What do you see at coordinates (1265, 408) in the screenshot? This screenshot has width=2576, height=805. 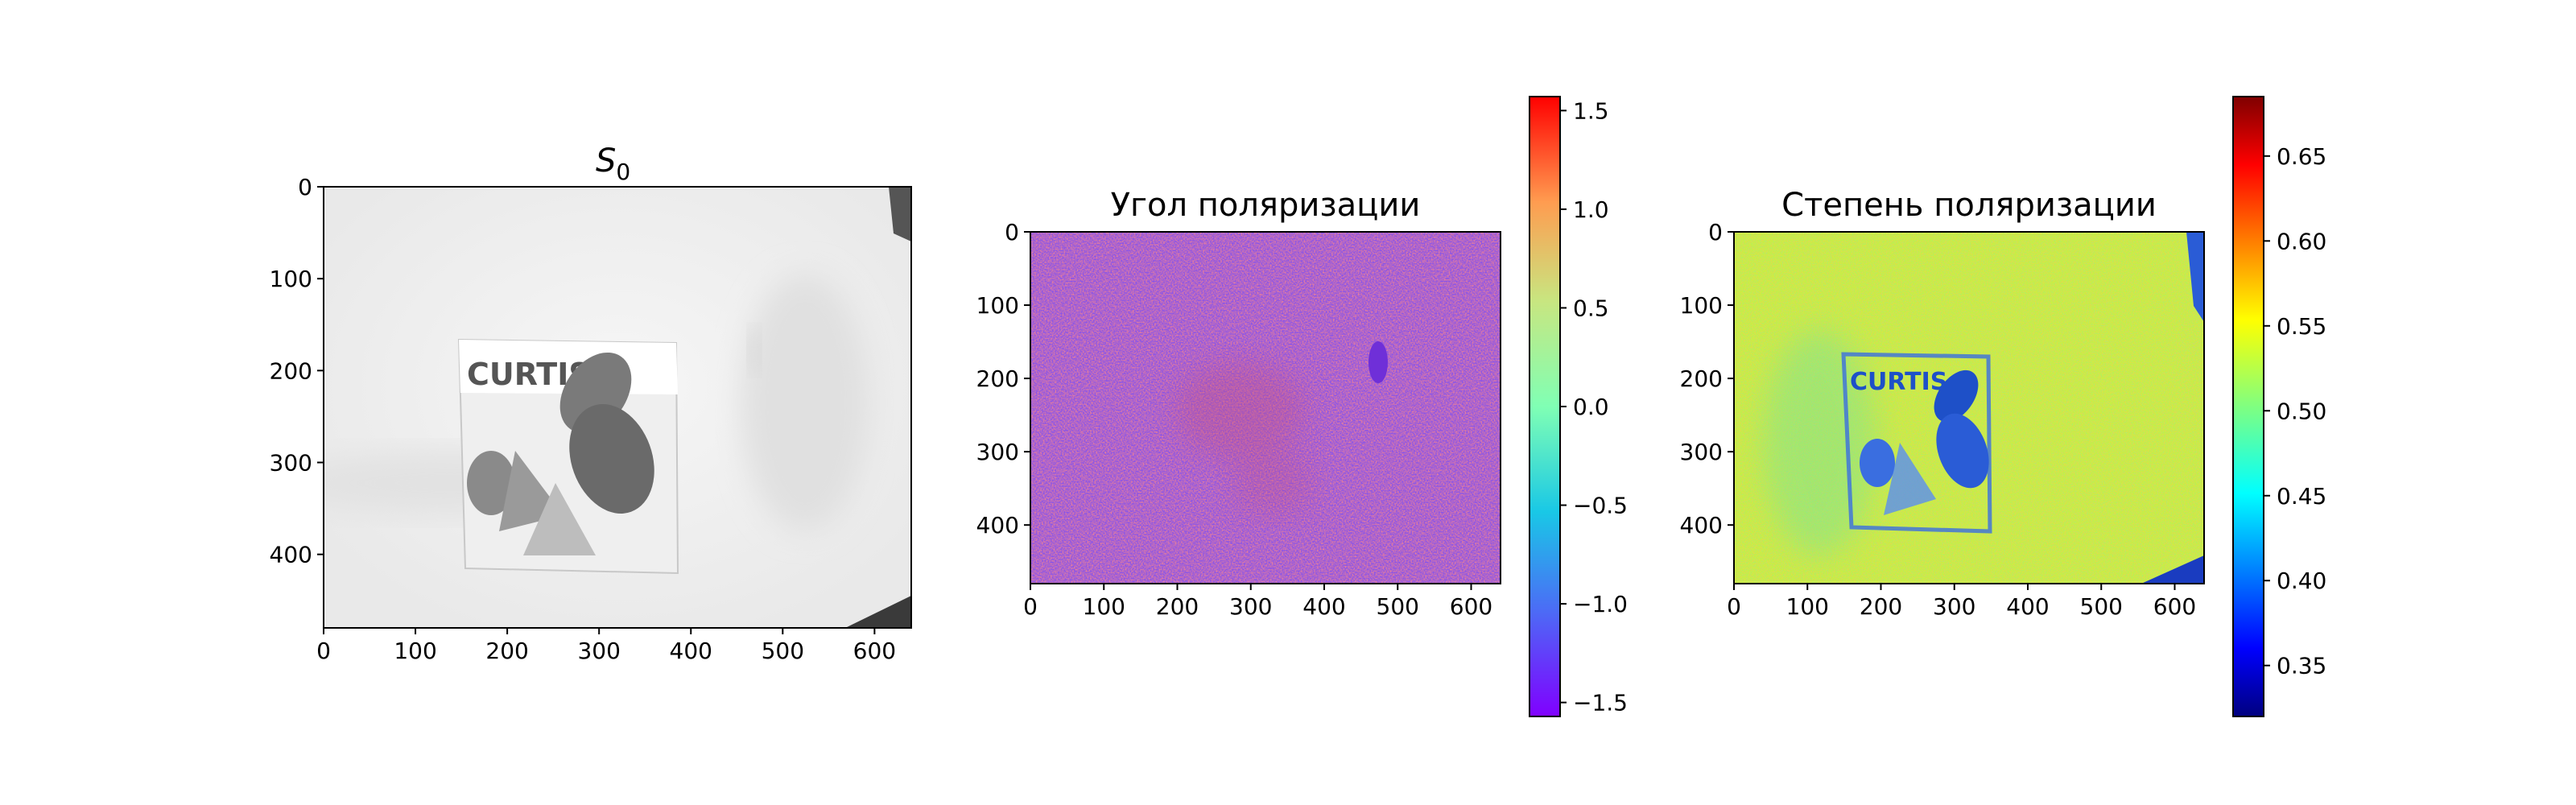 I see `angle-image` at bounding box center [1265, 408].